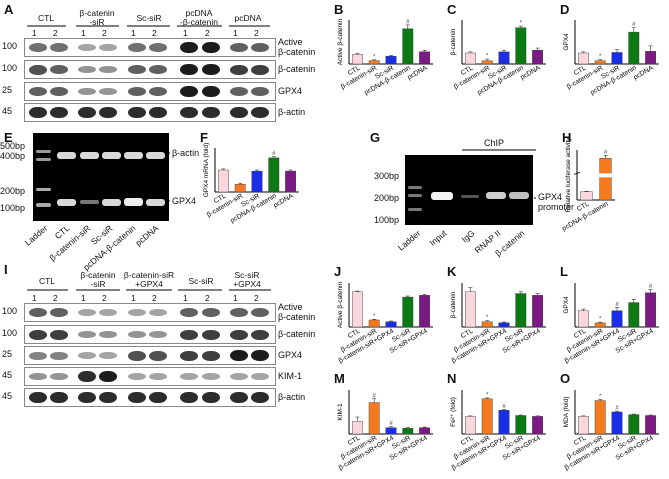 The image size is (669, 479). What do you see at coordinates (201, 281) in the screenshot?
I see `group-header: Sc-siR` at bounding box center [201, 281].